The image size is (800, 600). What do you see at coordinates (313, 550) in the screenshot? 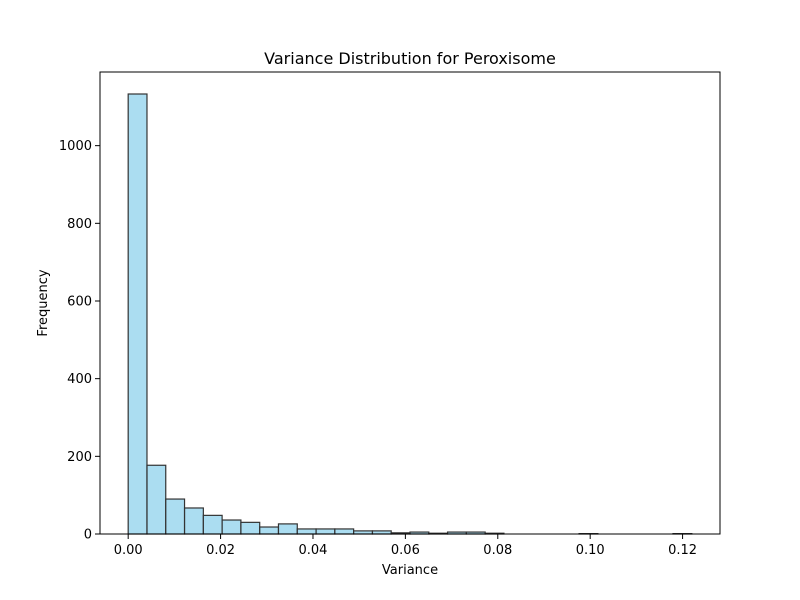
I see `x-tick-label: 0.04` at bounding box center [313, 550].